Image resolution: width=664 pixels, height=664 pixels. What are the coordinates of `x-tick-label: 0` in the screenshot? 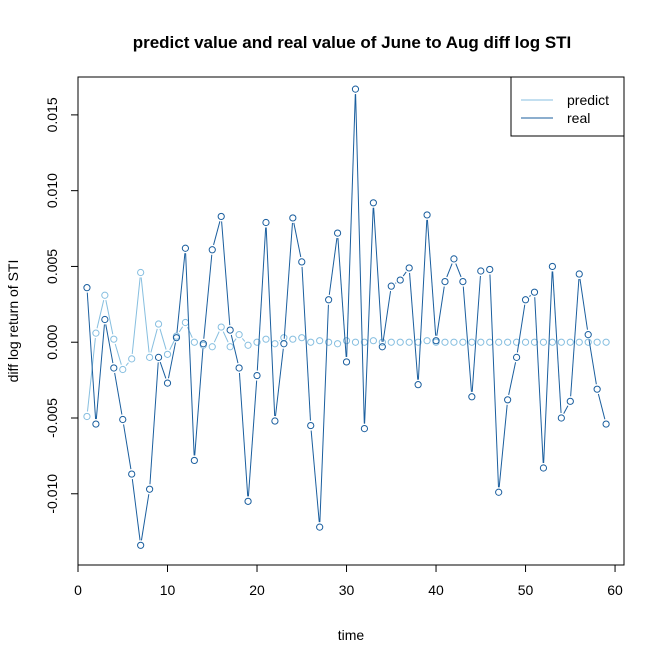 It's located at (78, 590).